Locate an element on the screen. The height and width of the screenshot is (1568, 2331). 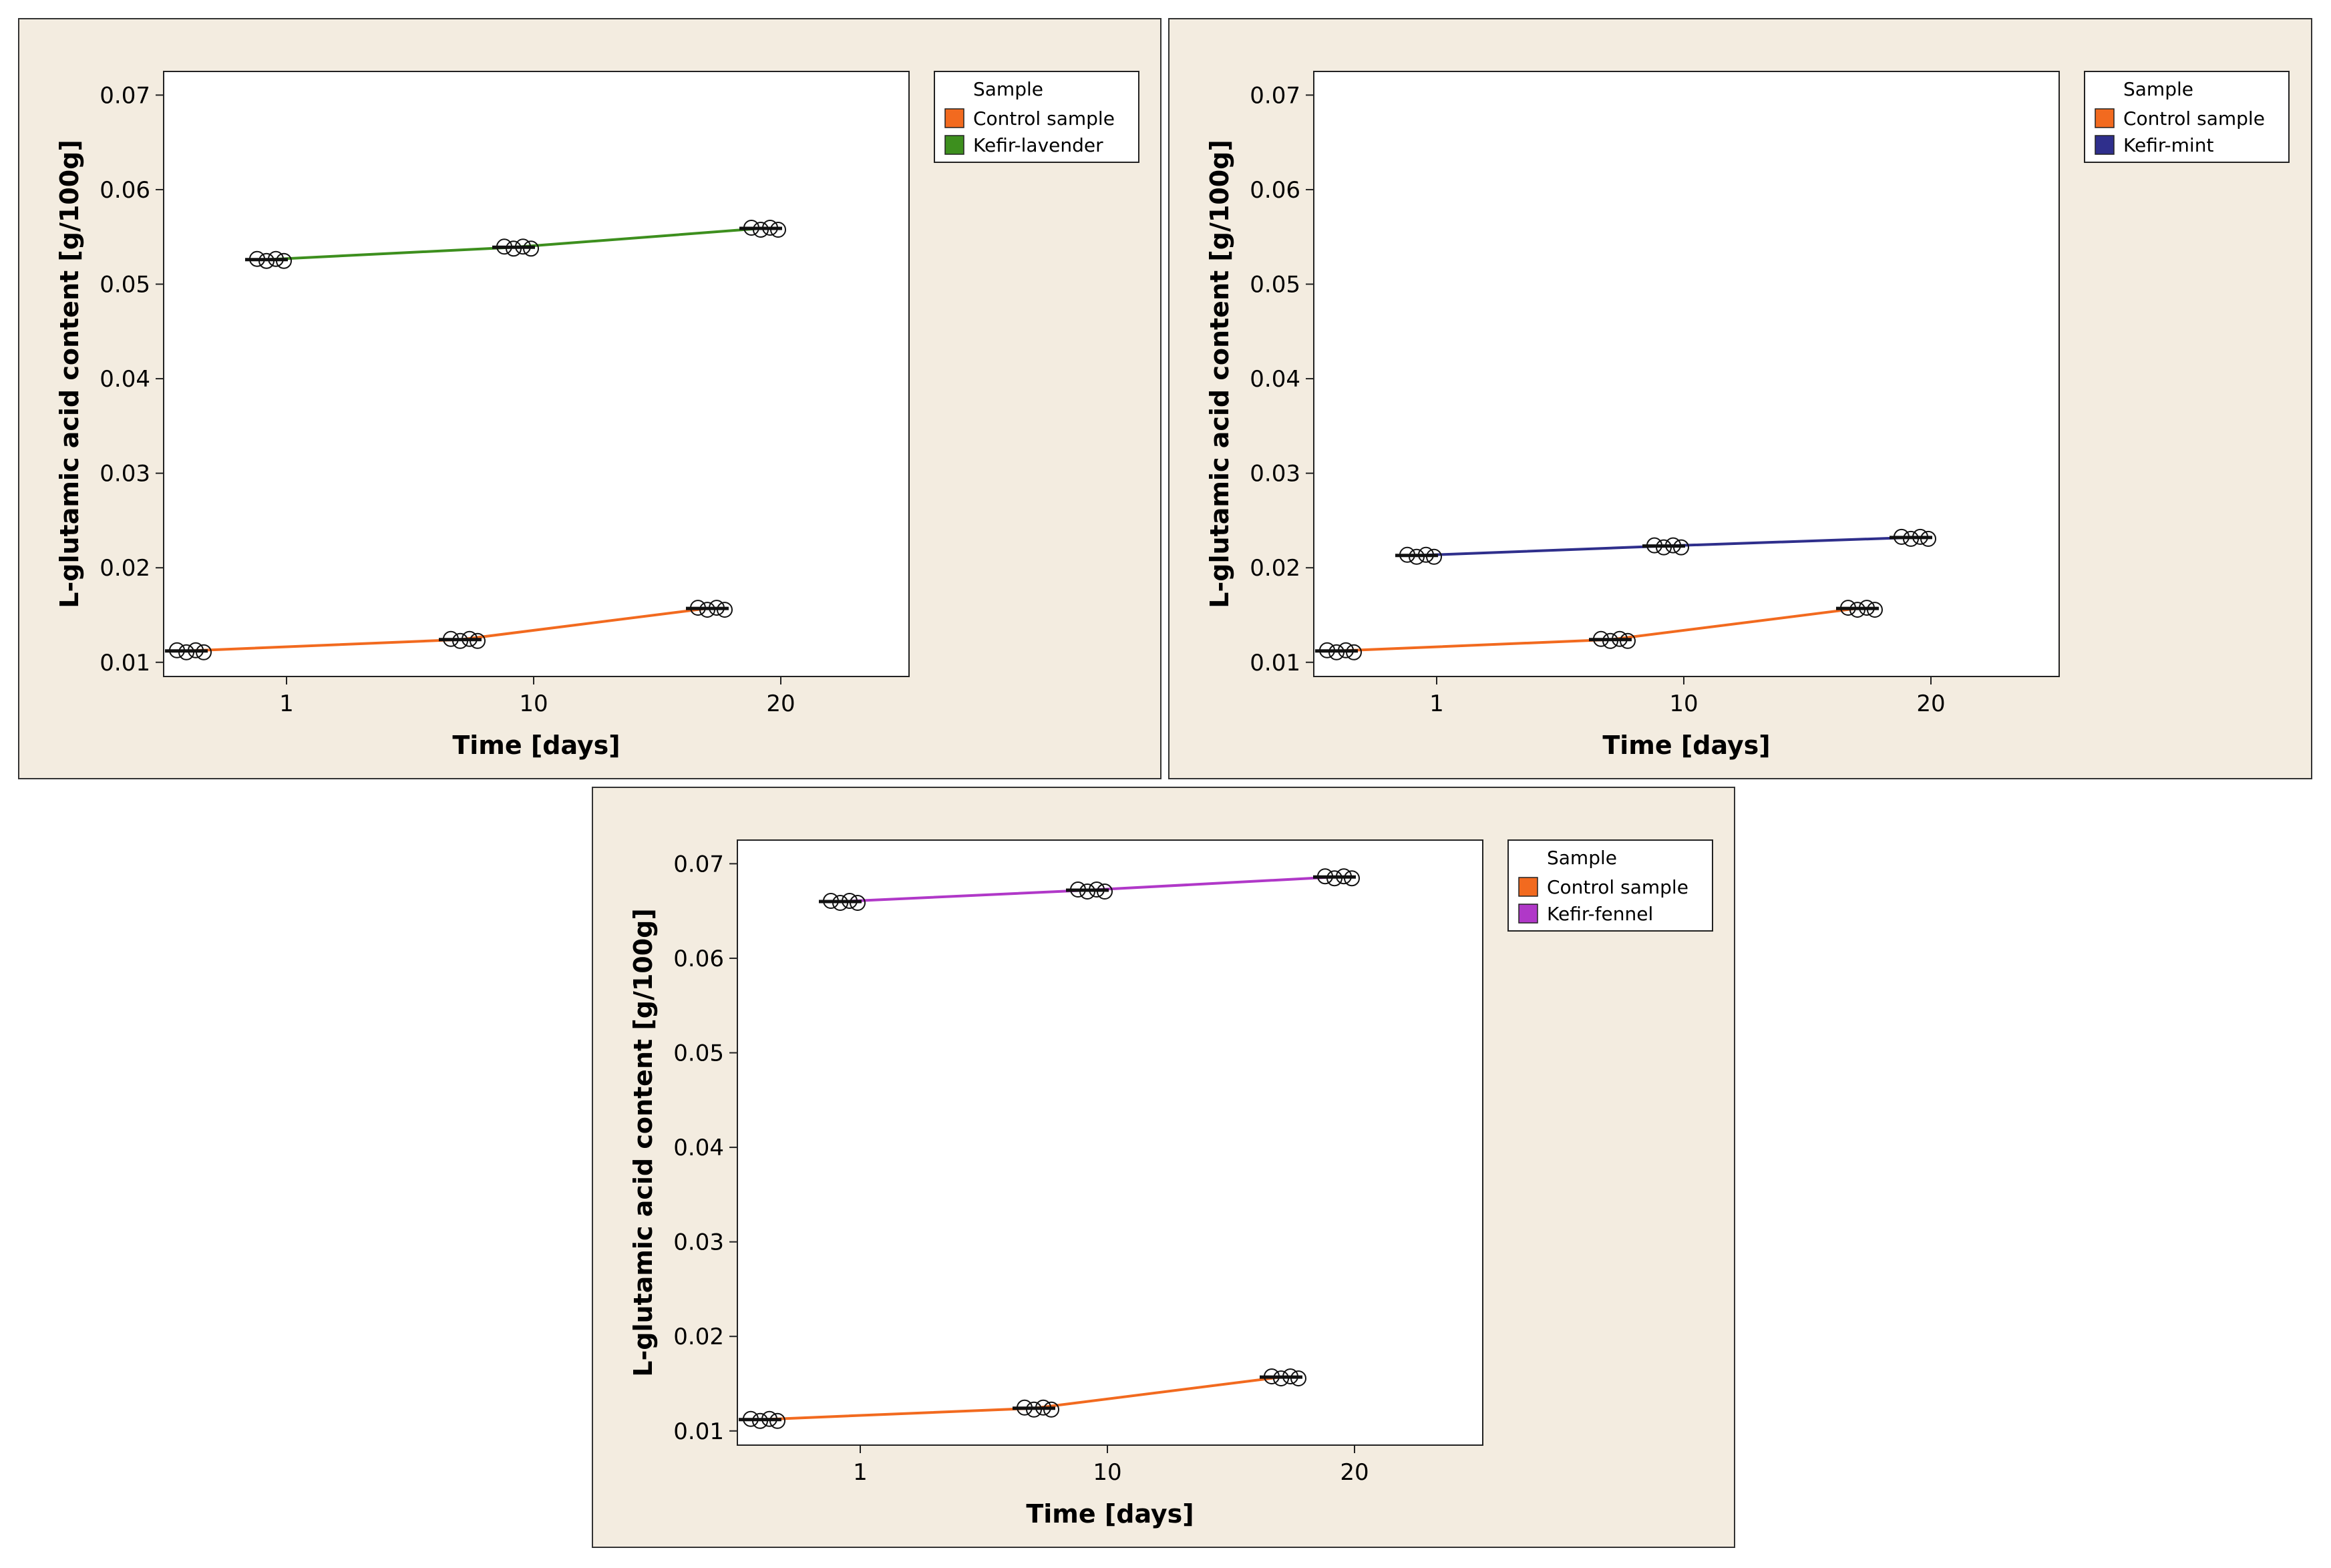
legend-label: Kefir-lavender is located at coordinates (1038, 145).